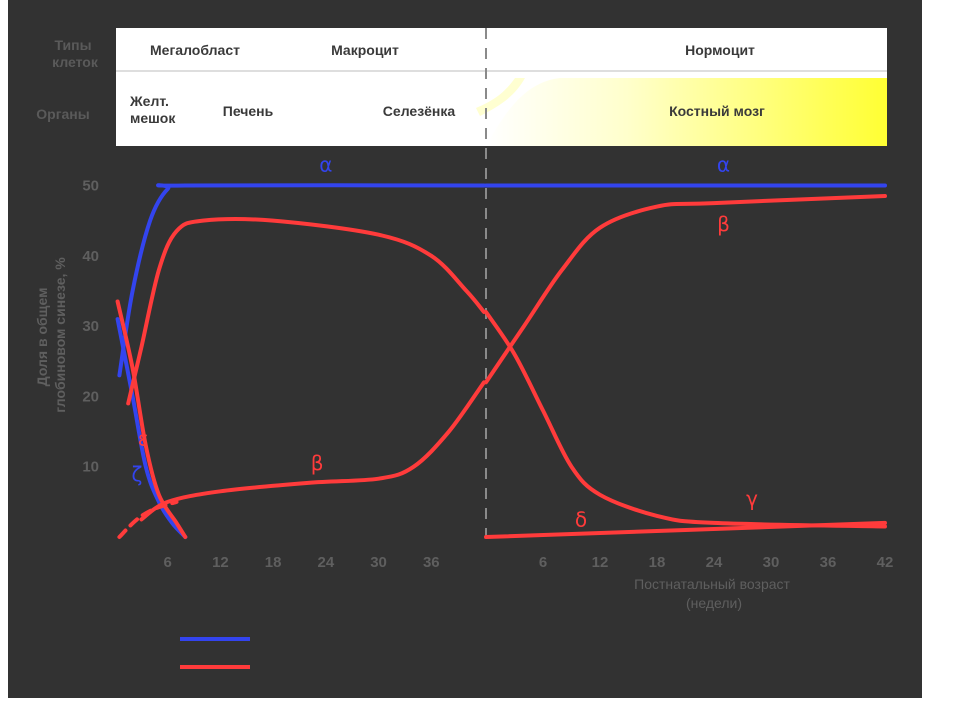 This screenshot has height=720, width=960. What do you see at coordinates (75, 53) in the screenshot?
I see `cell-types-label: Типы клеток` at bounding box center [75, 53].